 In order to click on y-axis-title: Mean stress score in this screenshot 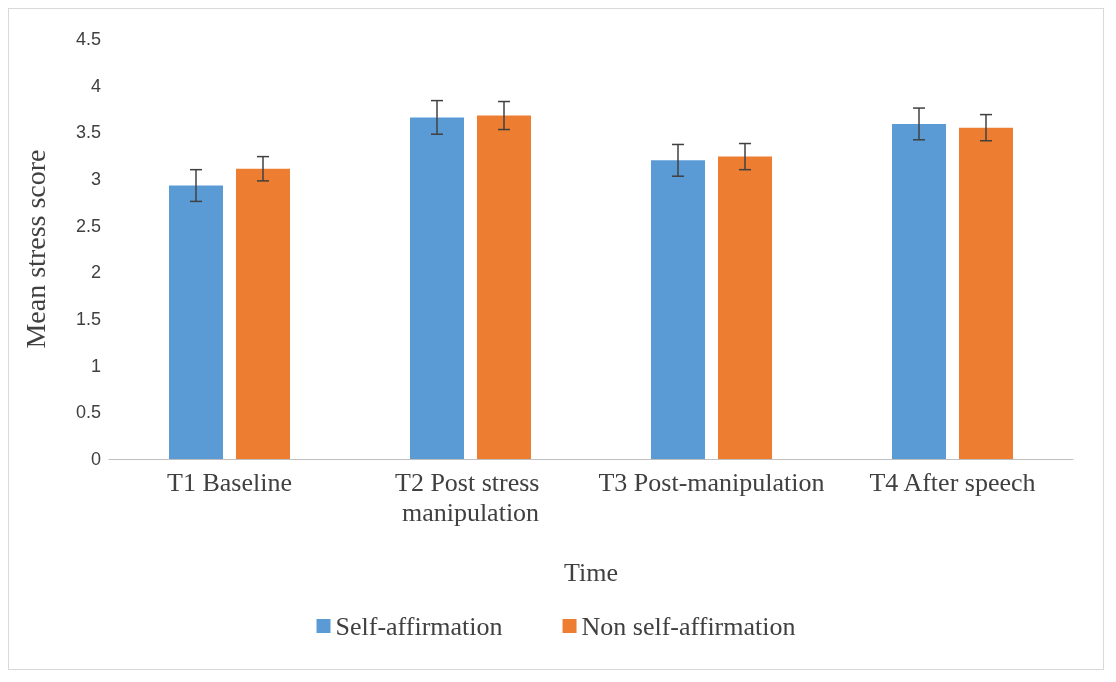, I will do `click(35, 249)`.